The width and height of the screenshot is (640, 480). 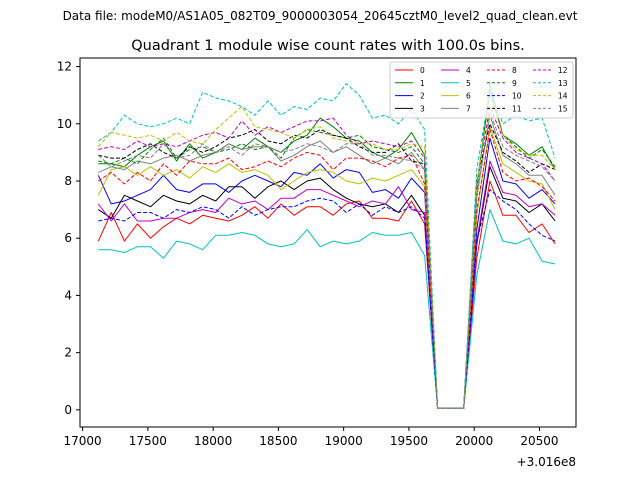 What do you see at coordinates (517, 108) in the screenshot?
I see `legend-label-11: 11` at bounding box center [517, 108].